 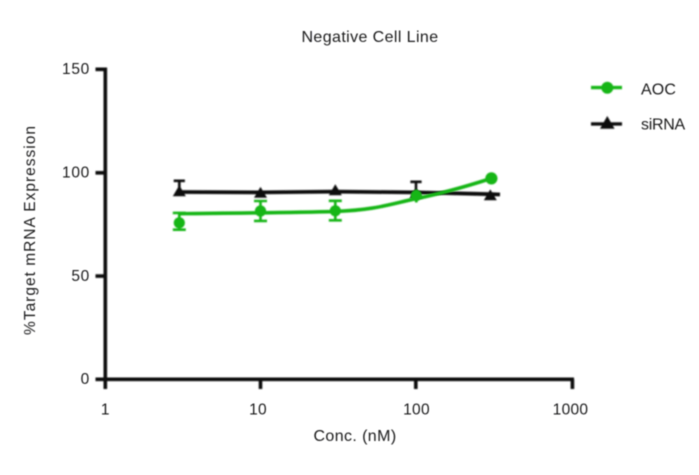 I want to click on svg-text: Conc. (nM), so click(x=354, y=436).